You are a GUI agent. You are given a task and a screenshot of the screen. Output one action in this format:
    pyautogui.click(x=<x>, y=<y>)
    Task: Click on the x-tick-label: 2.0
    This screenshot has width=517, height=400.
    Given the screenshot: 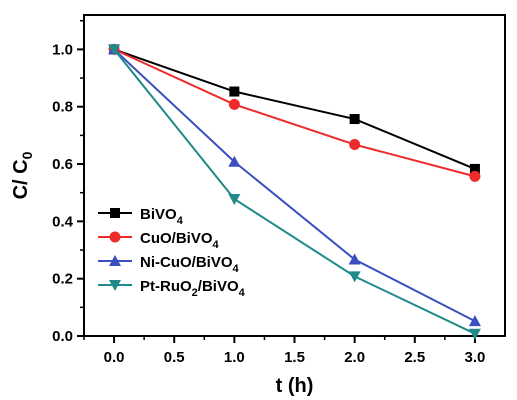 What is the action you would take?
    pyautogui.click(x=354, y=357)
    